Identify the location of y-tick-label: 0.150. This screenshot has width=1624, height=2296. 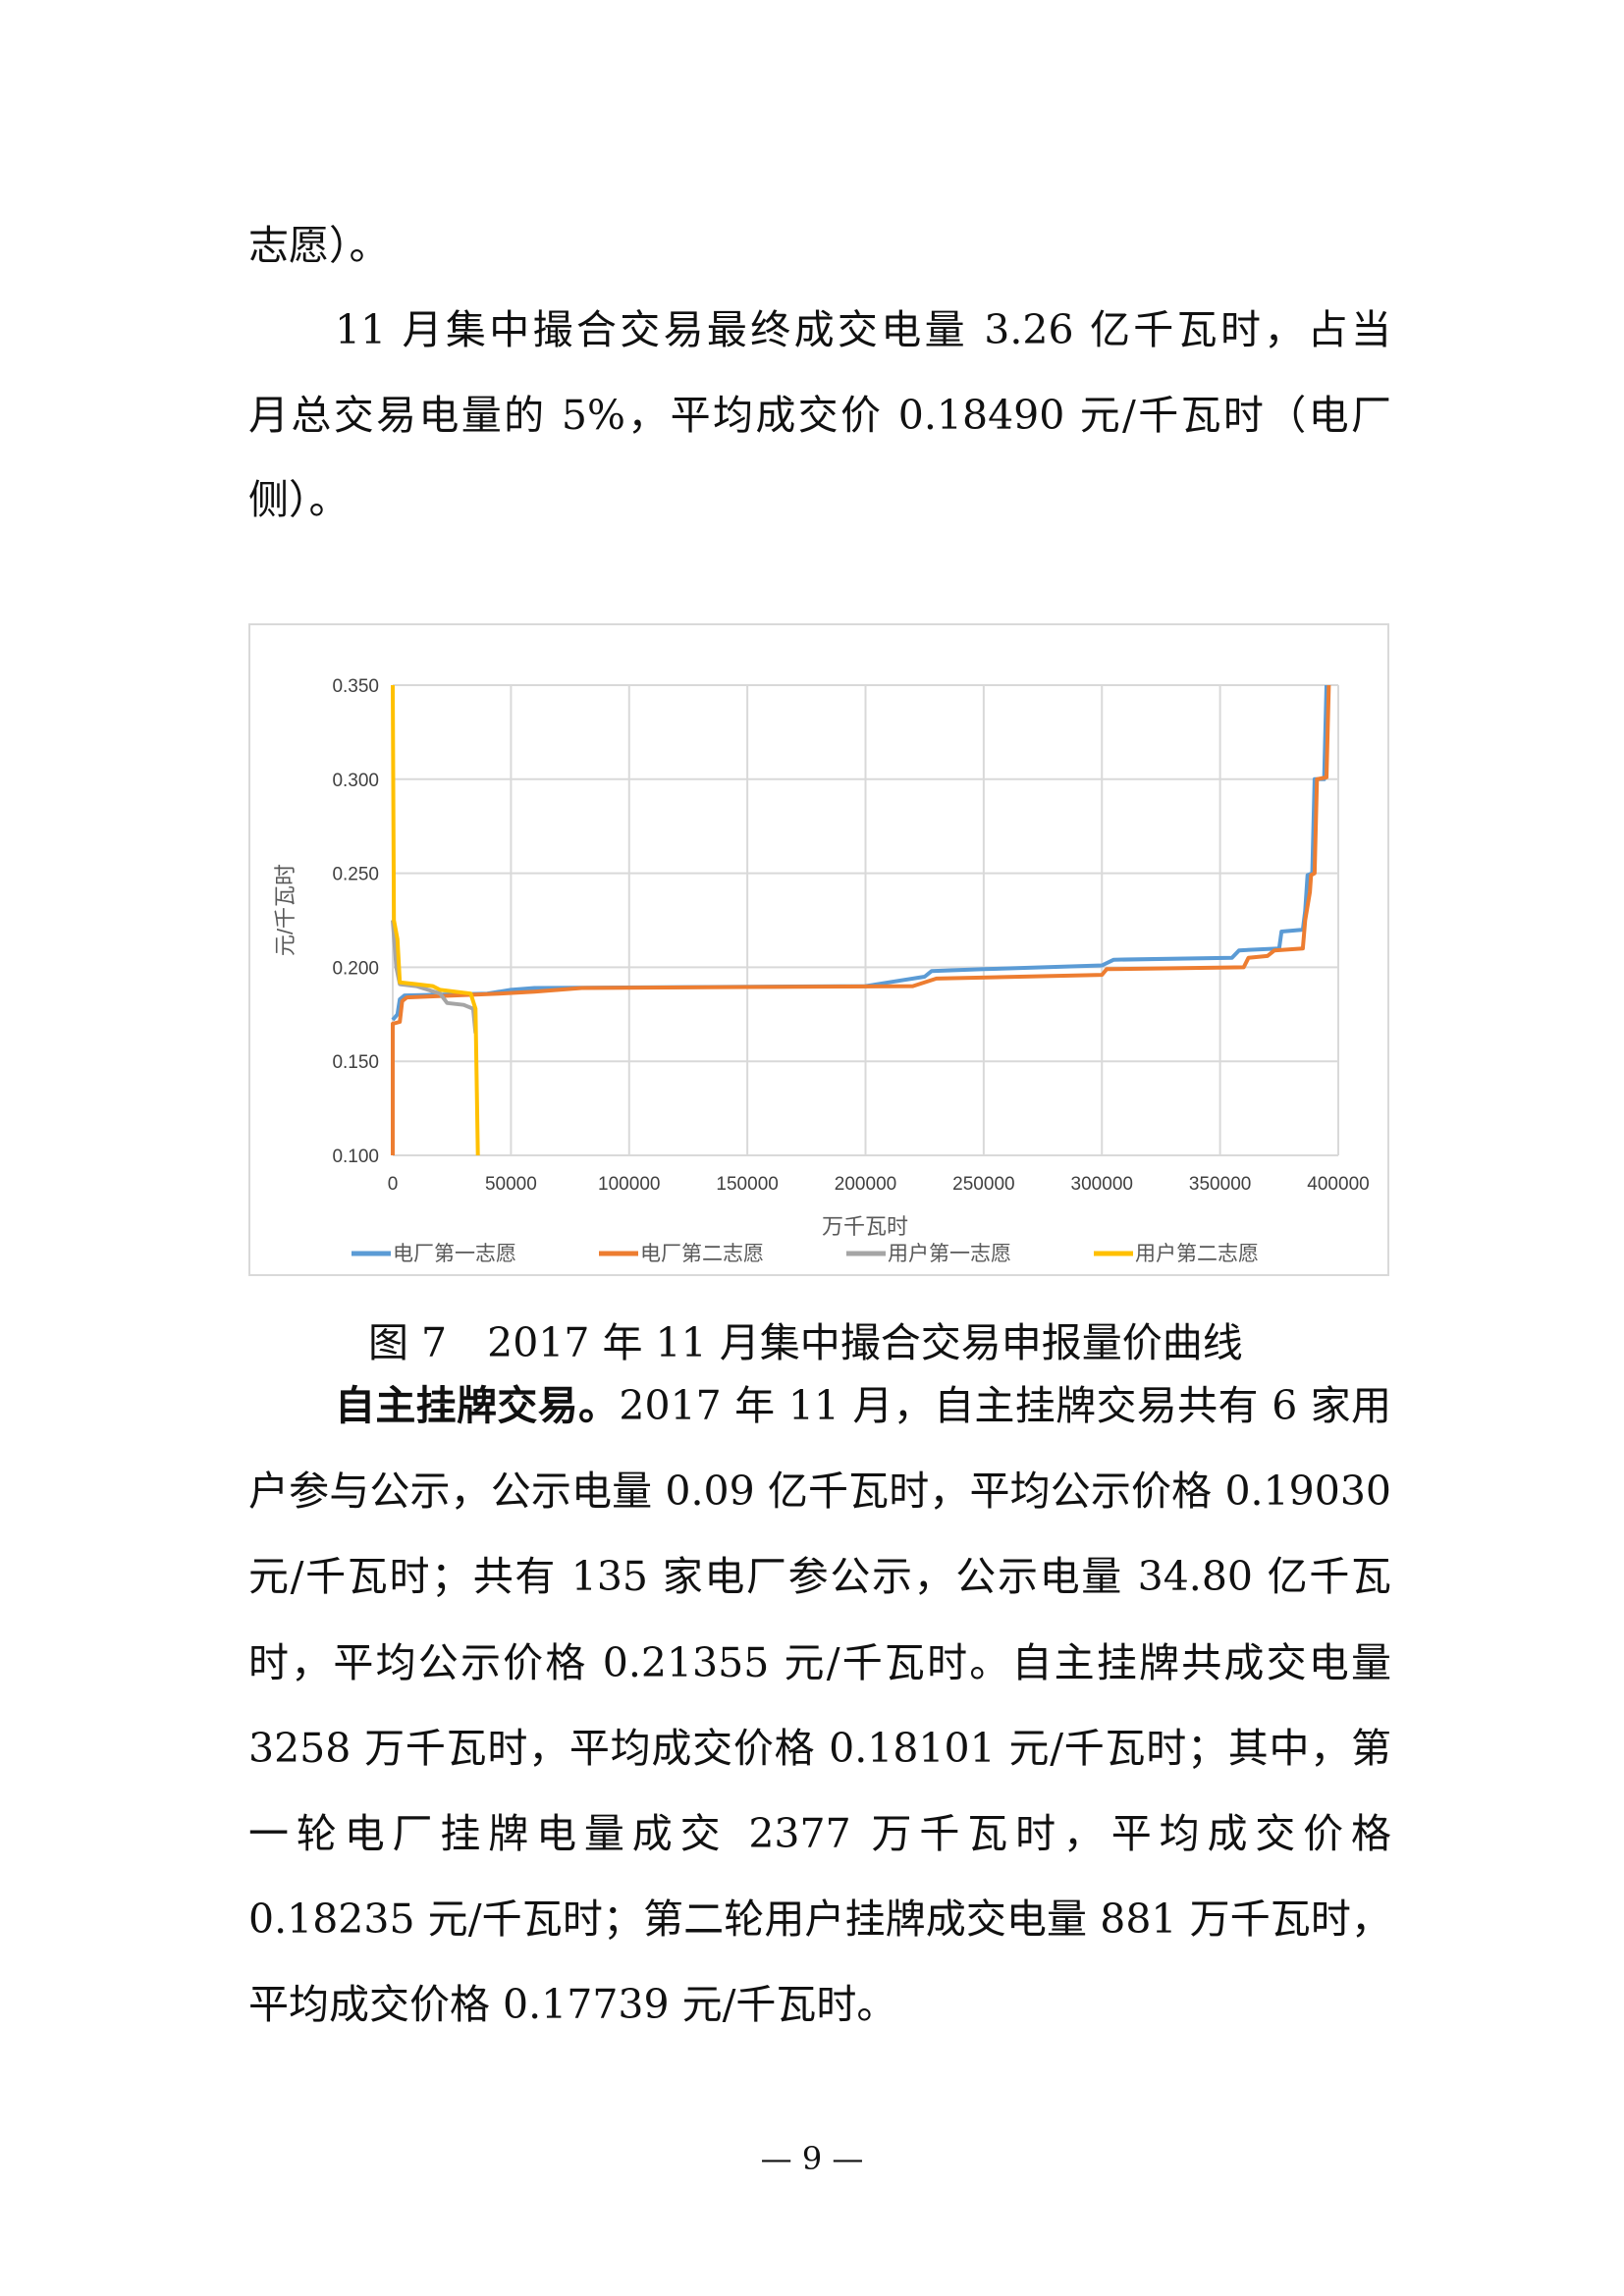
(355, 1063).